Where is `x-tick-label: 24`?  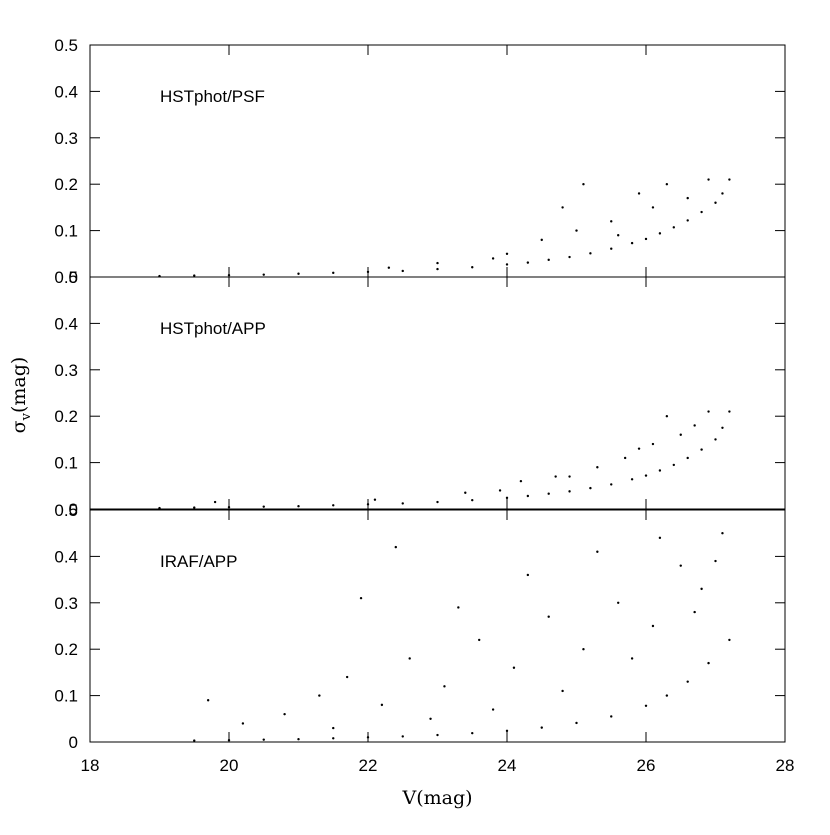
x-tick-label: 24 is located at coordinates (507, 765).